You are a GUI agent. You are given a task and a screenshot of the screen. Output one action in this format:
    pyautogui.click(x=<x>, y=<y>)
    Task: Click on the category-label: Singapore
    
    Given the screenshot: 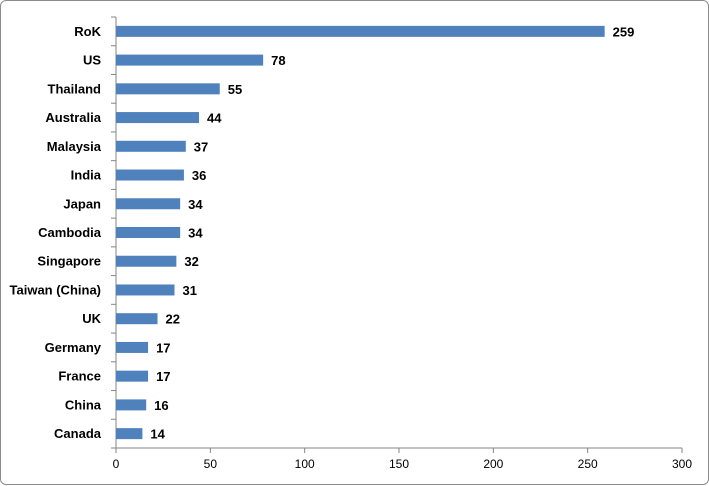 What is the action you would take?
    pyautogui.click(x=69, y=261)
    